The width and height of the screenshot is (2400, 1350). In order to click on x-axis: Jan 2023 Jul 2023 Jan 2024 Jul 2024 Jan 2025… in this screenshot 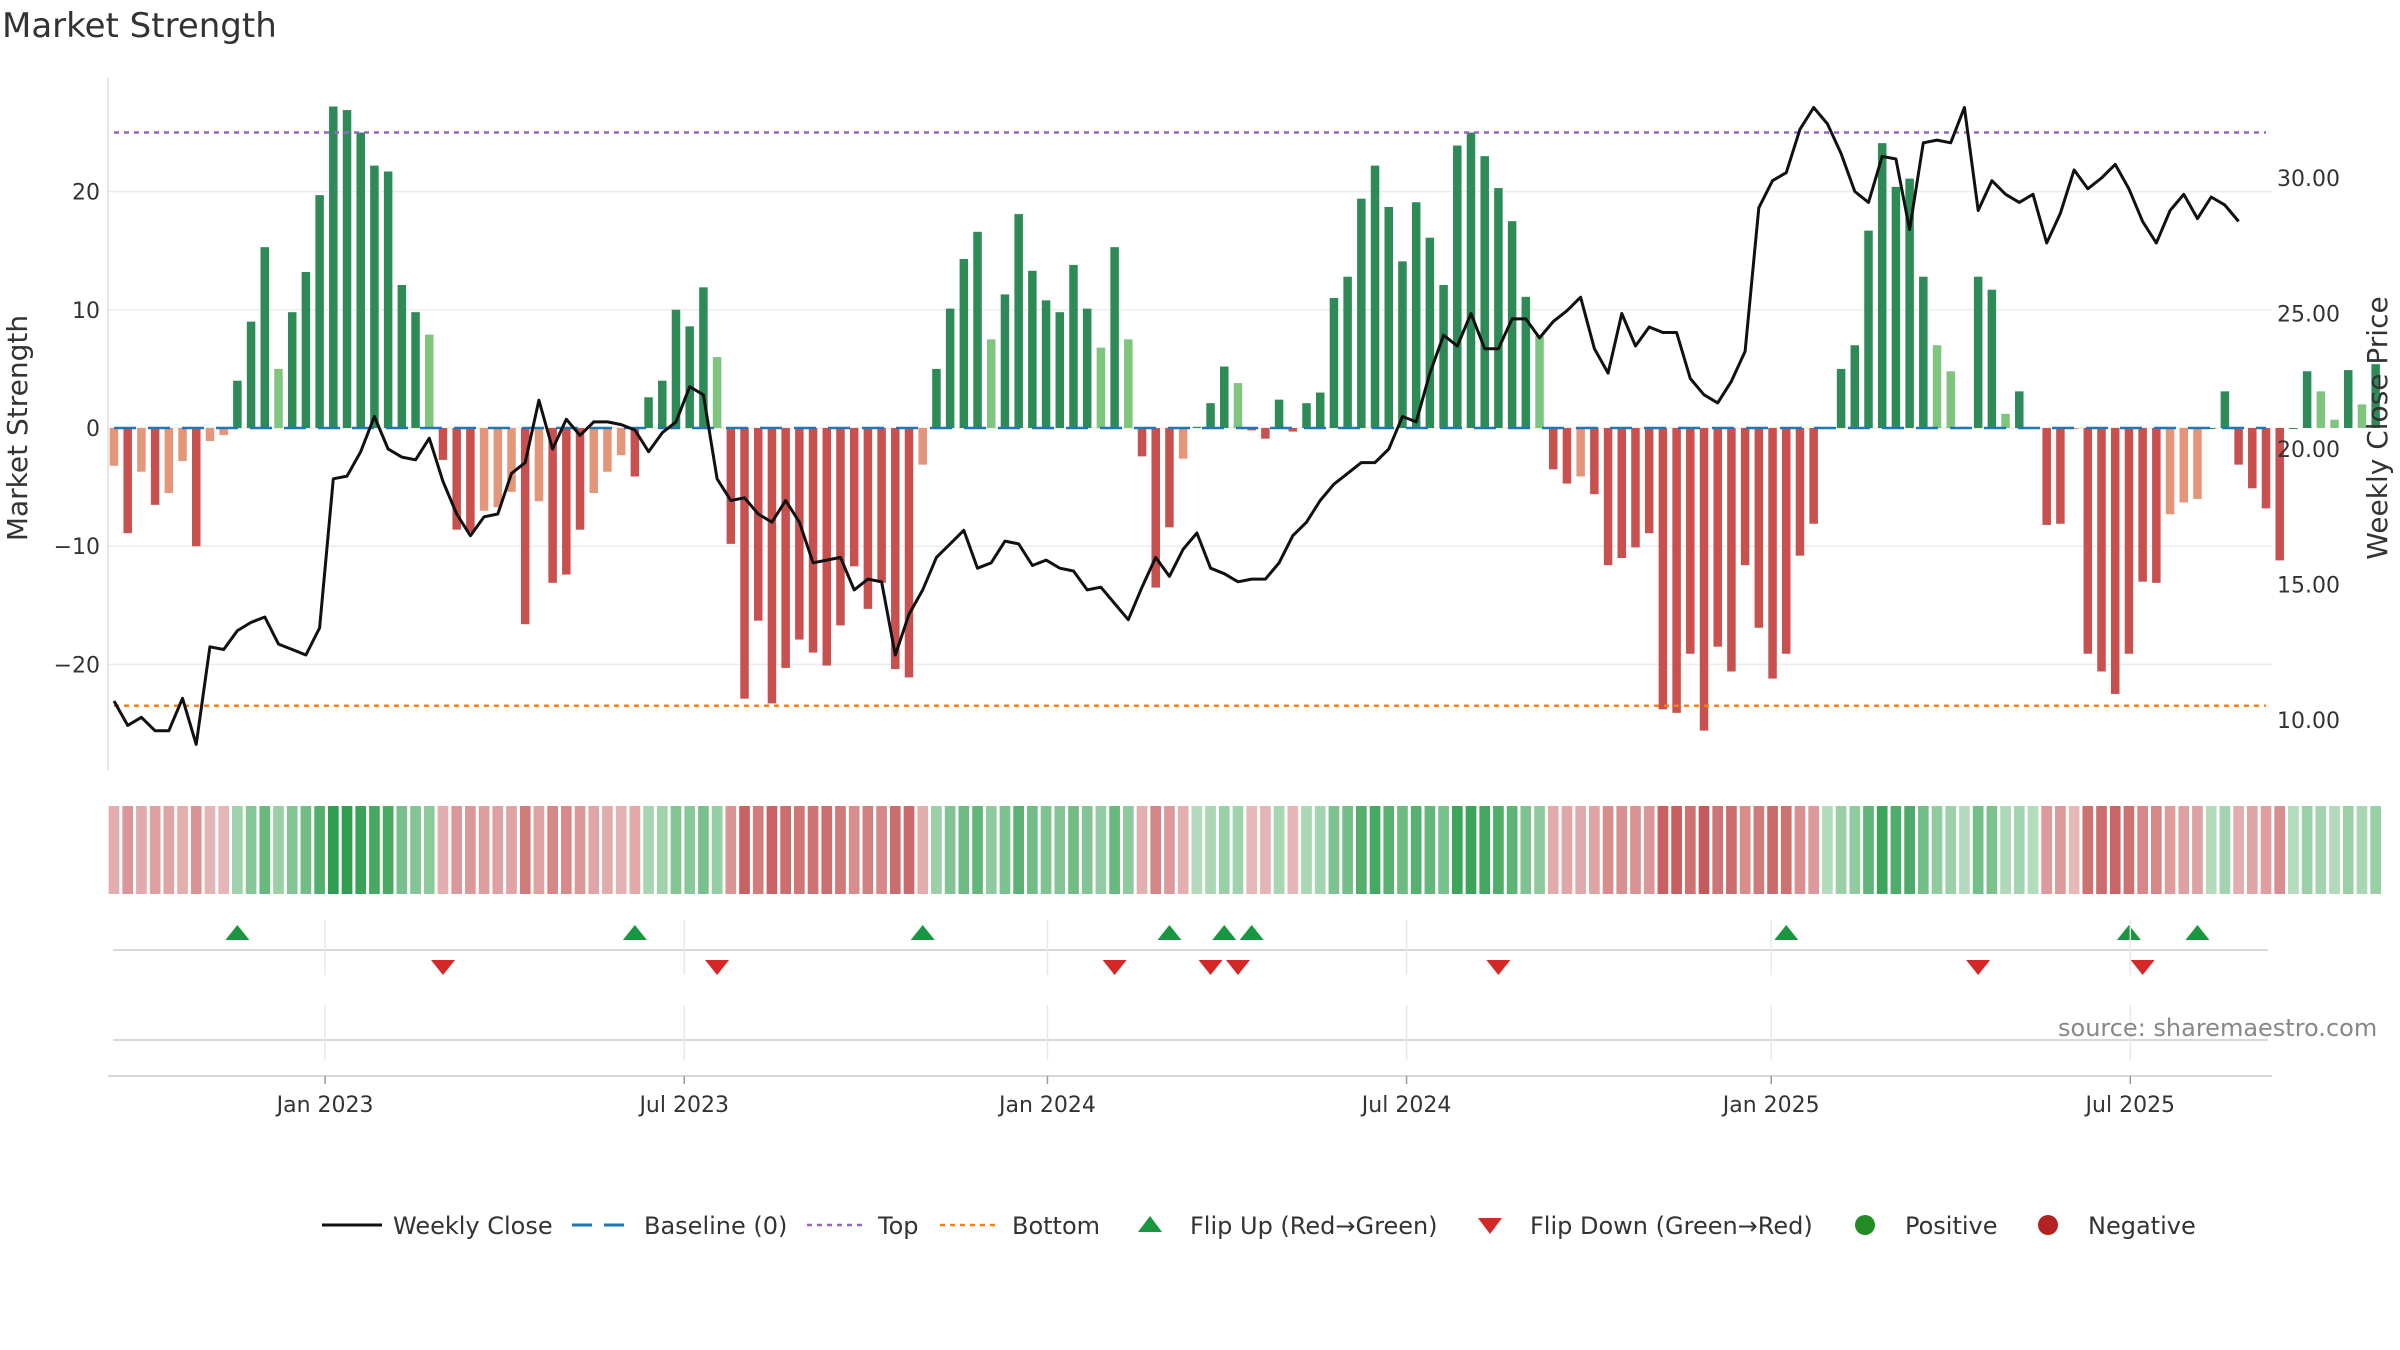, I will do `click(1225, 1019)`.